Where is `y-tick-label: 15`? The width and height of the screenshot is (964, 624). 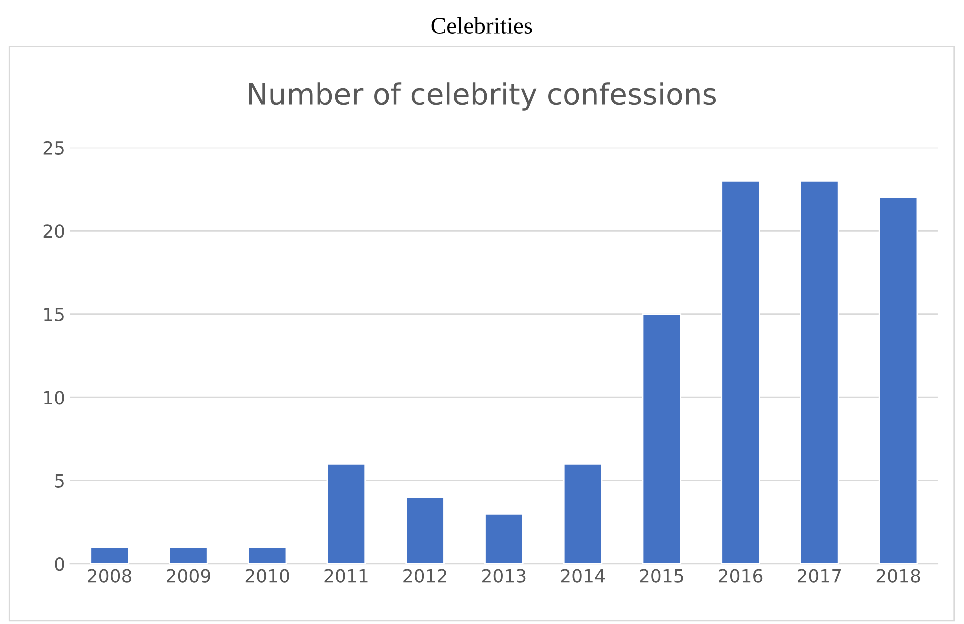 y-tick-label: 15 is located at coordinates (54, 315).